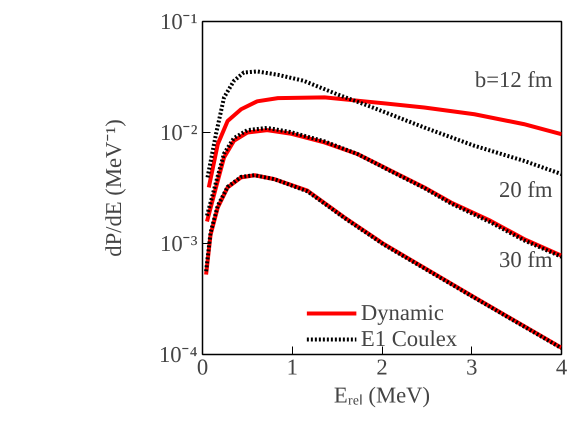 This screenshot has width=583, height=447. I want to click on y-tick-label: 10⁻³, so click(179, 243).